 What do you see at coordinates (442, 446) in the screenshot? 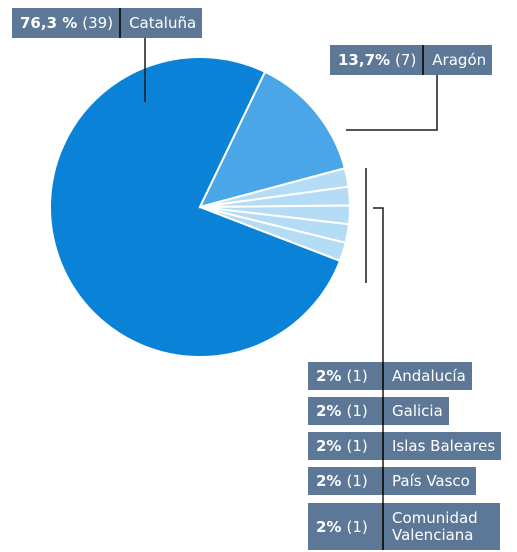
I see `category-label: Islas Baleares` at bounding box center [442, 446].